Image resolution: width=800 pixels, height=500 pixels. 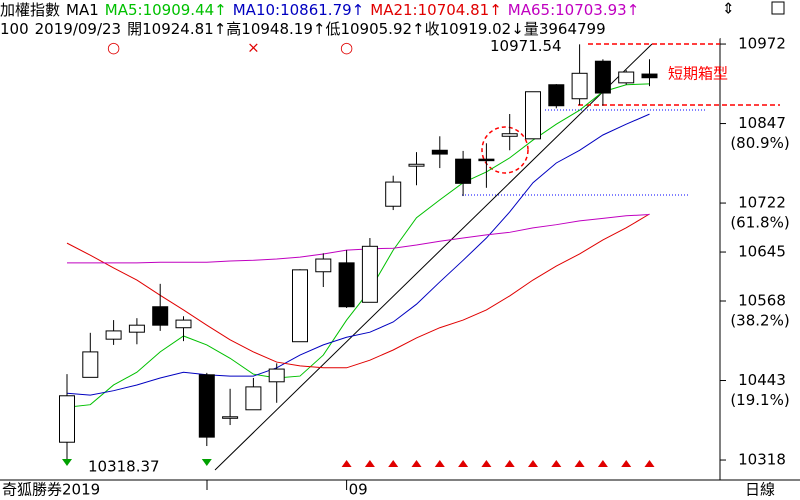 What do you see at coordinates (358, 490) in the screenshot?
I see `x-tick-label: 09` at bounding box center [358, 490].